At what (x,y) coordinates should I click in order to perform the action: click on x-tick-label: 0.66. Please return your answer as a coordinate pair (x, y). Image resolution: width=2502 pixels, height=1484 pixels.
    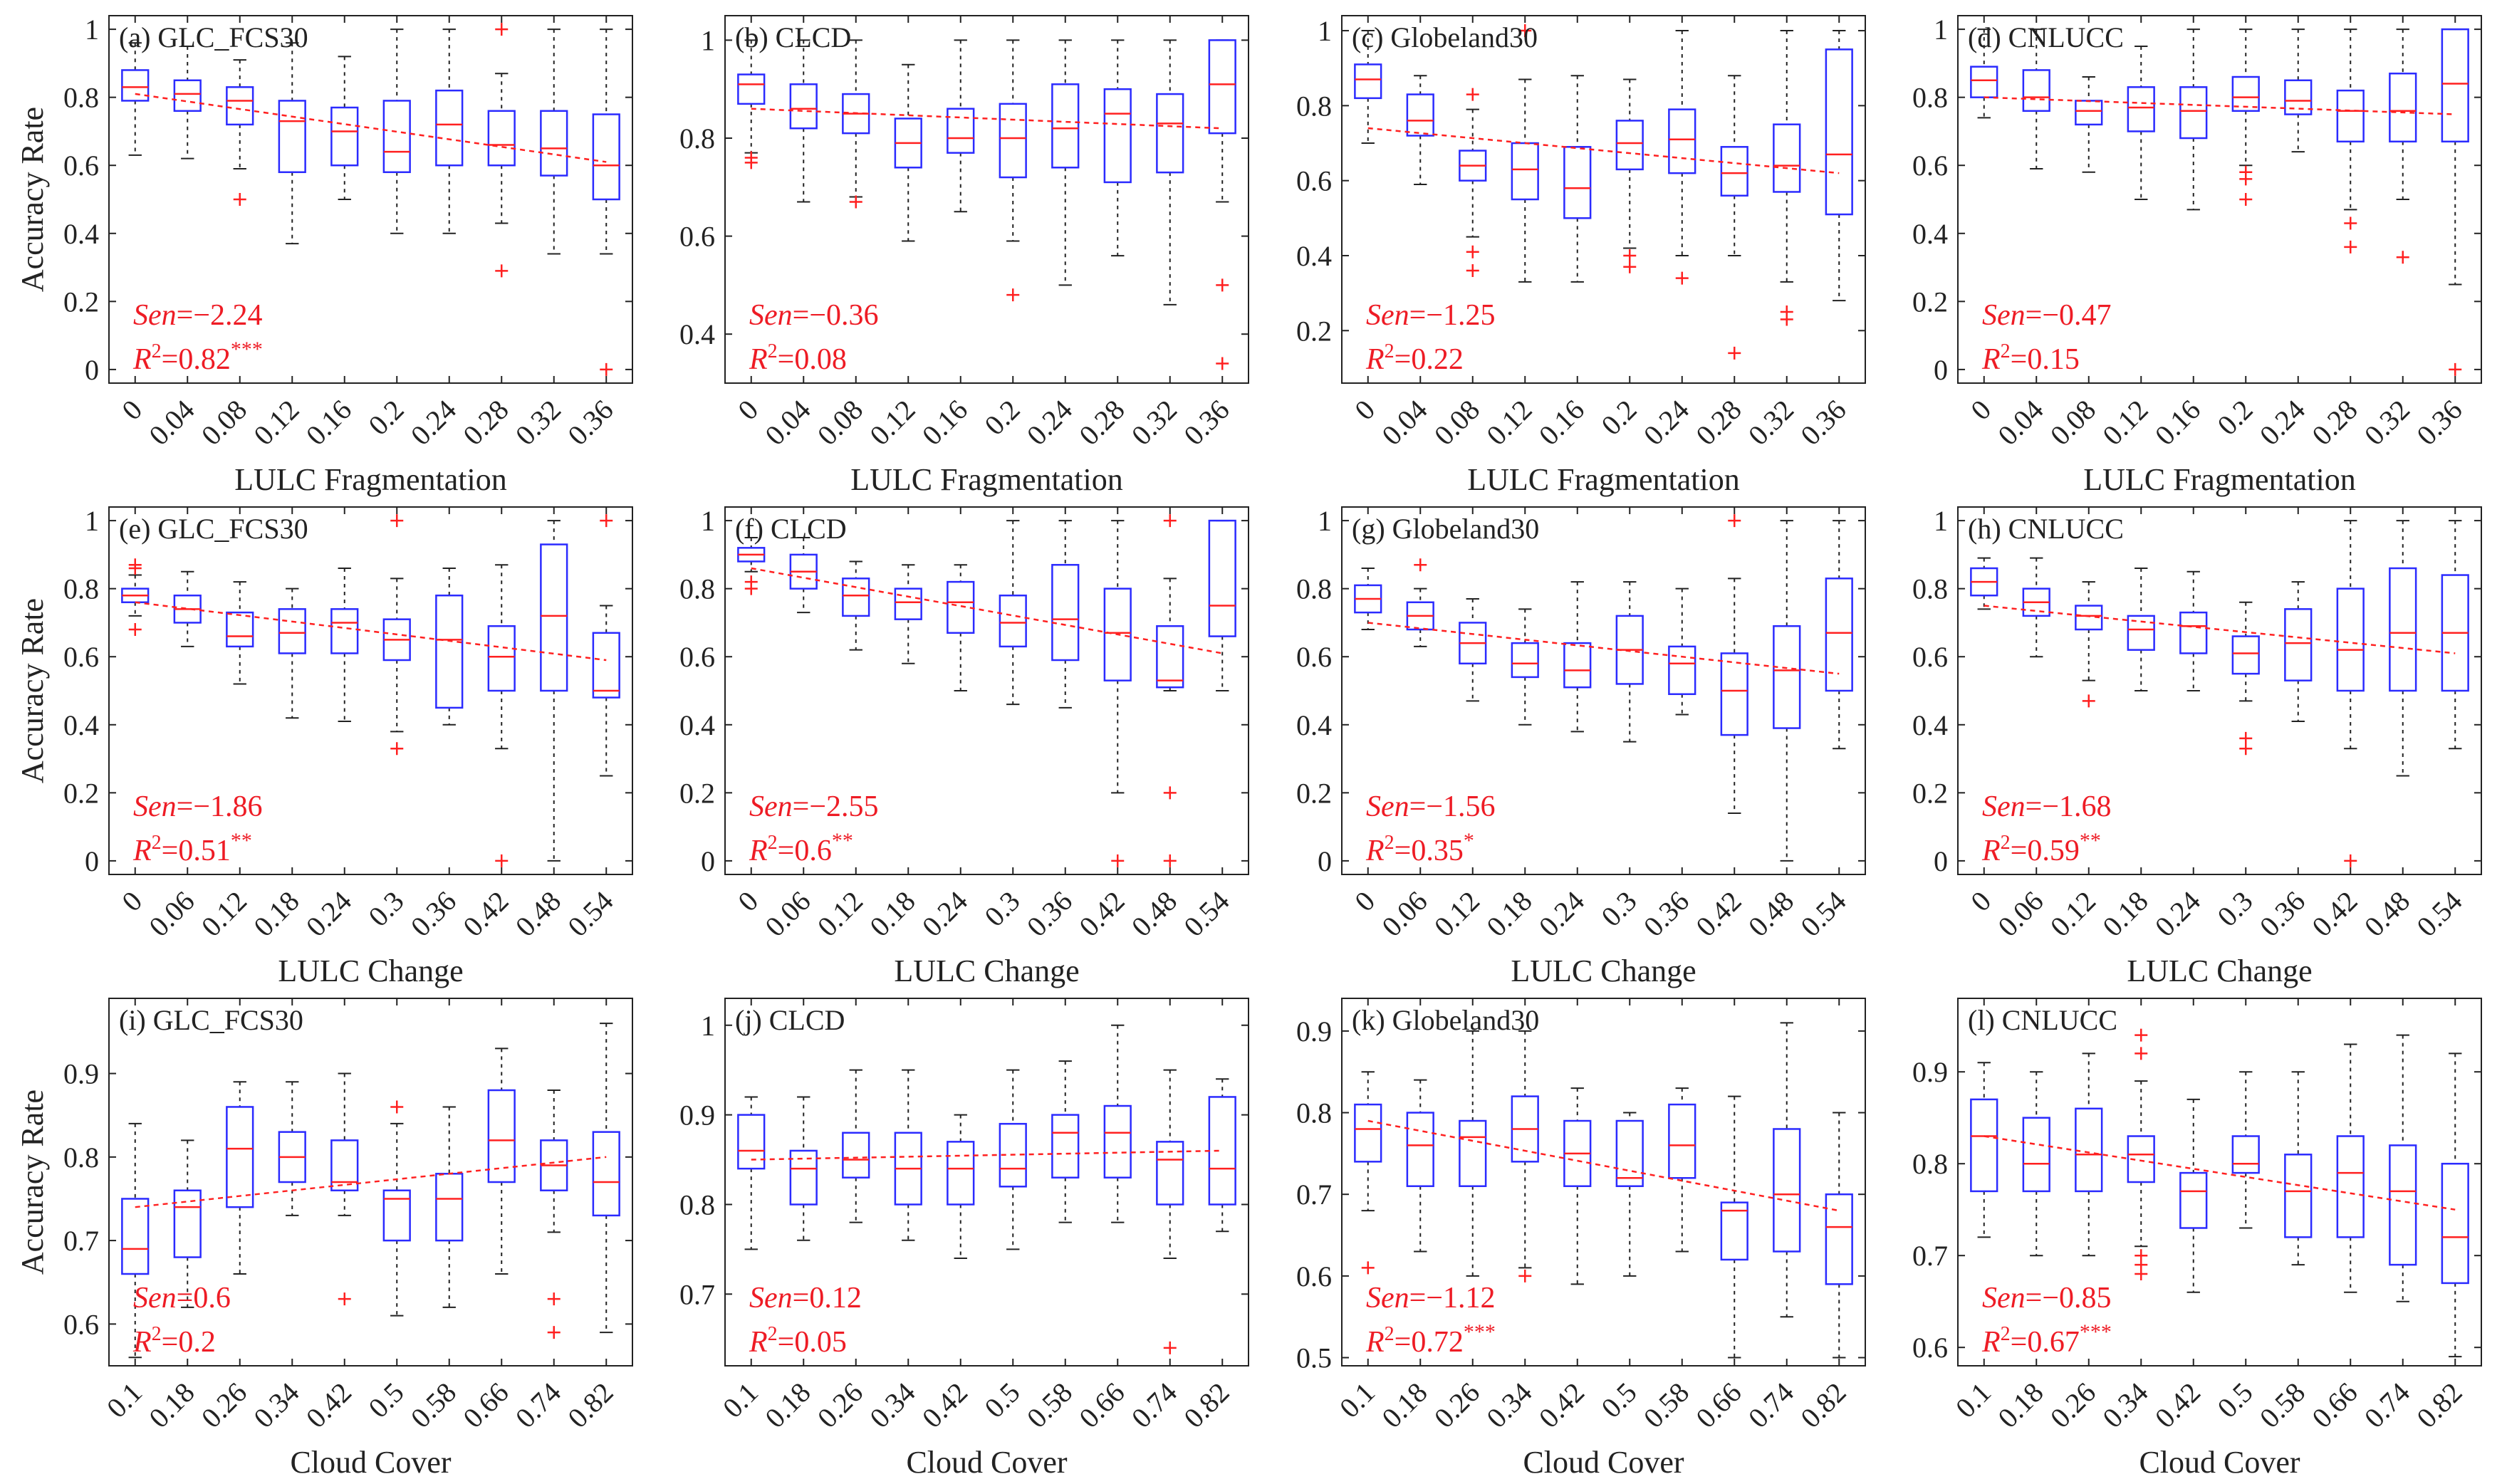
    Looking at the image, I should click on (2334, 1405).